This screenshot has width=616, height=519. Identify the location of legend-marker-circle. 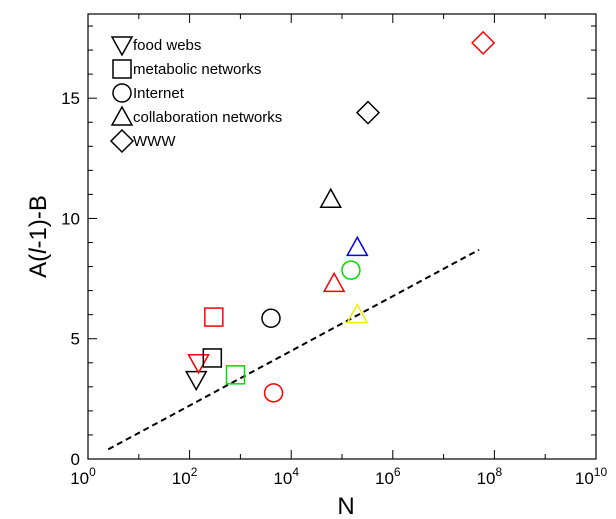
(122, 93).